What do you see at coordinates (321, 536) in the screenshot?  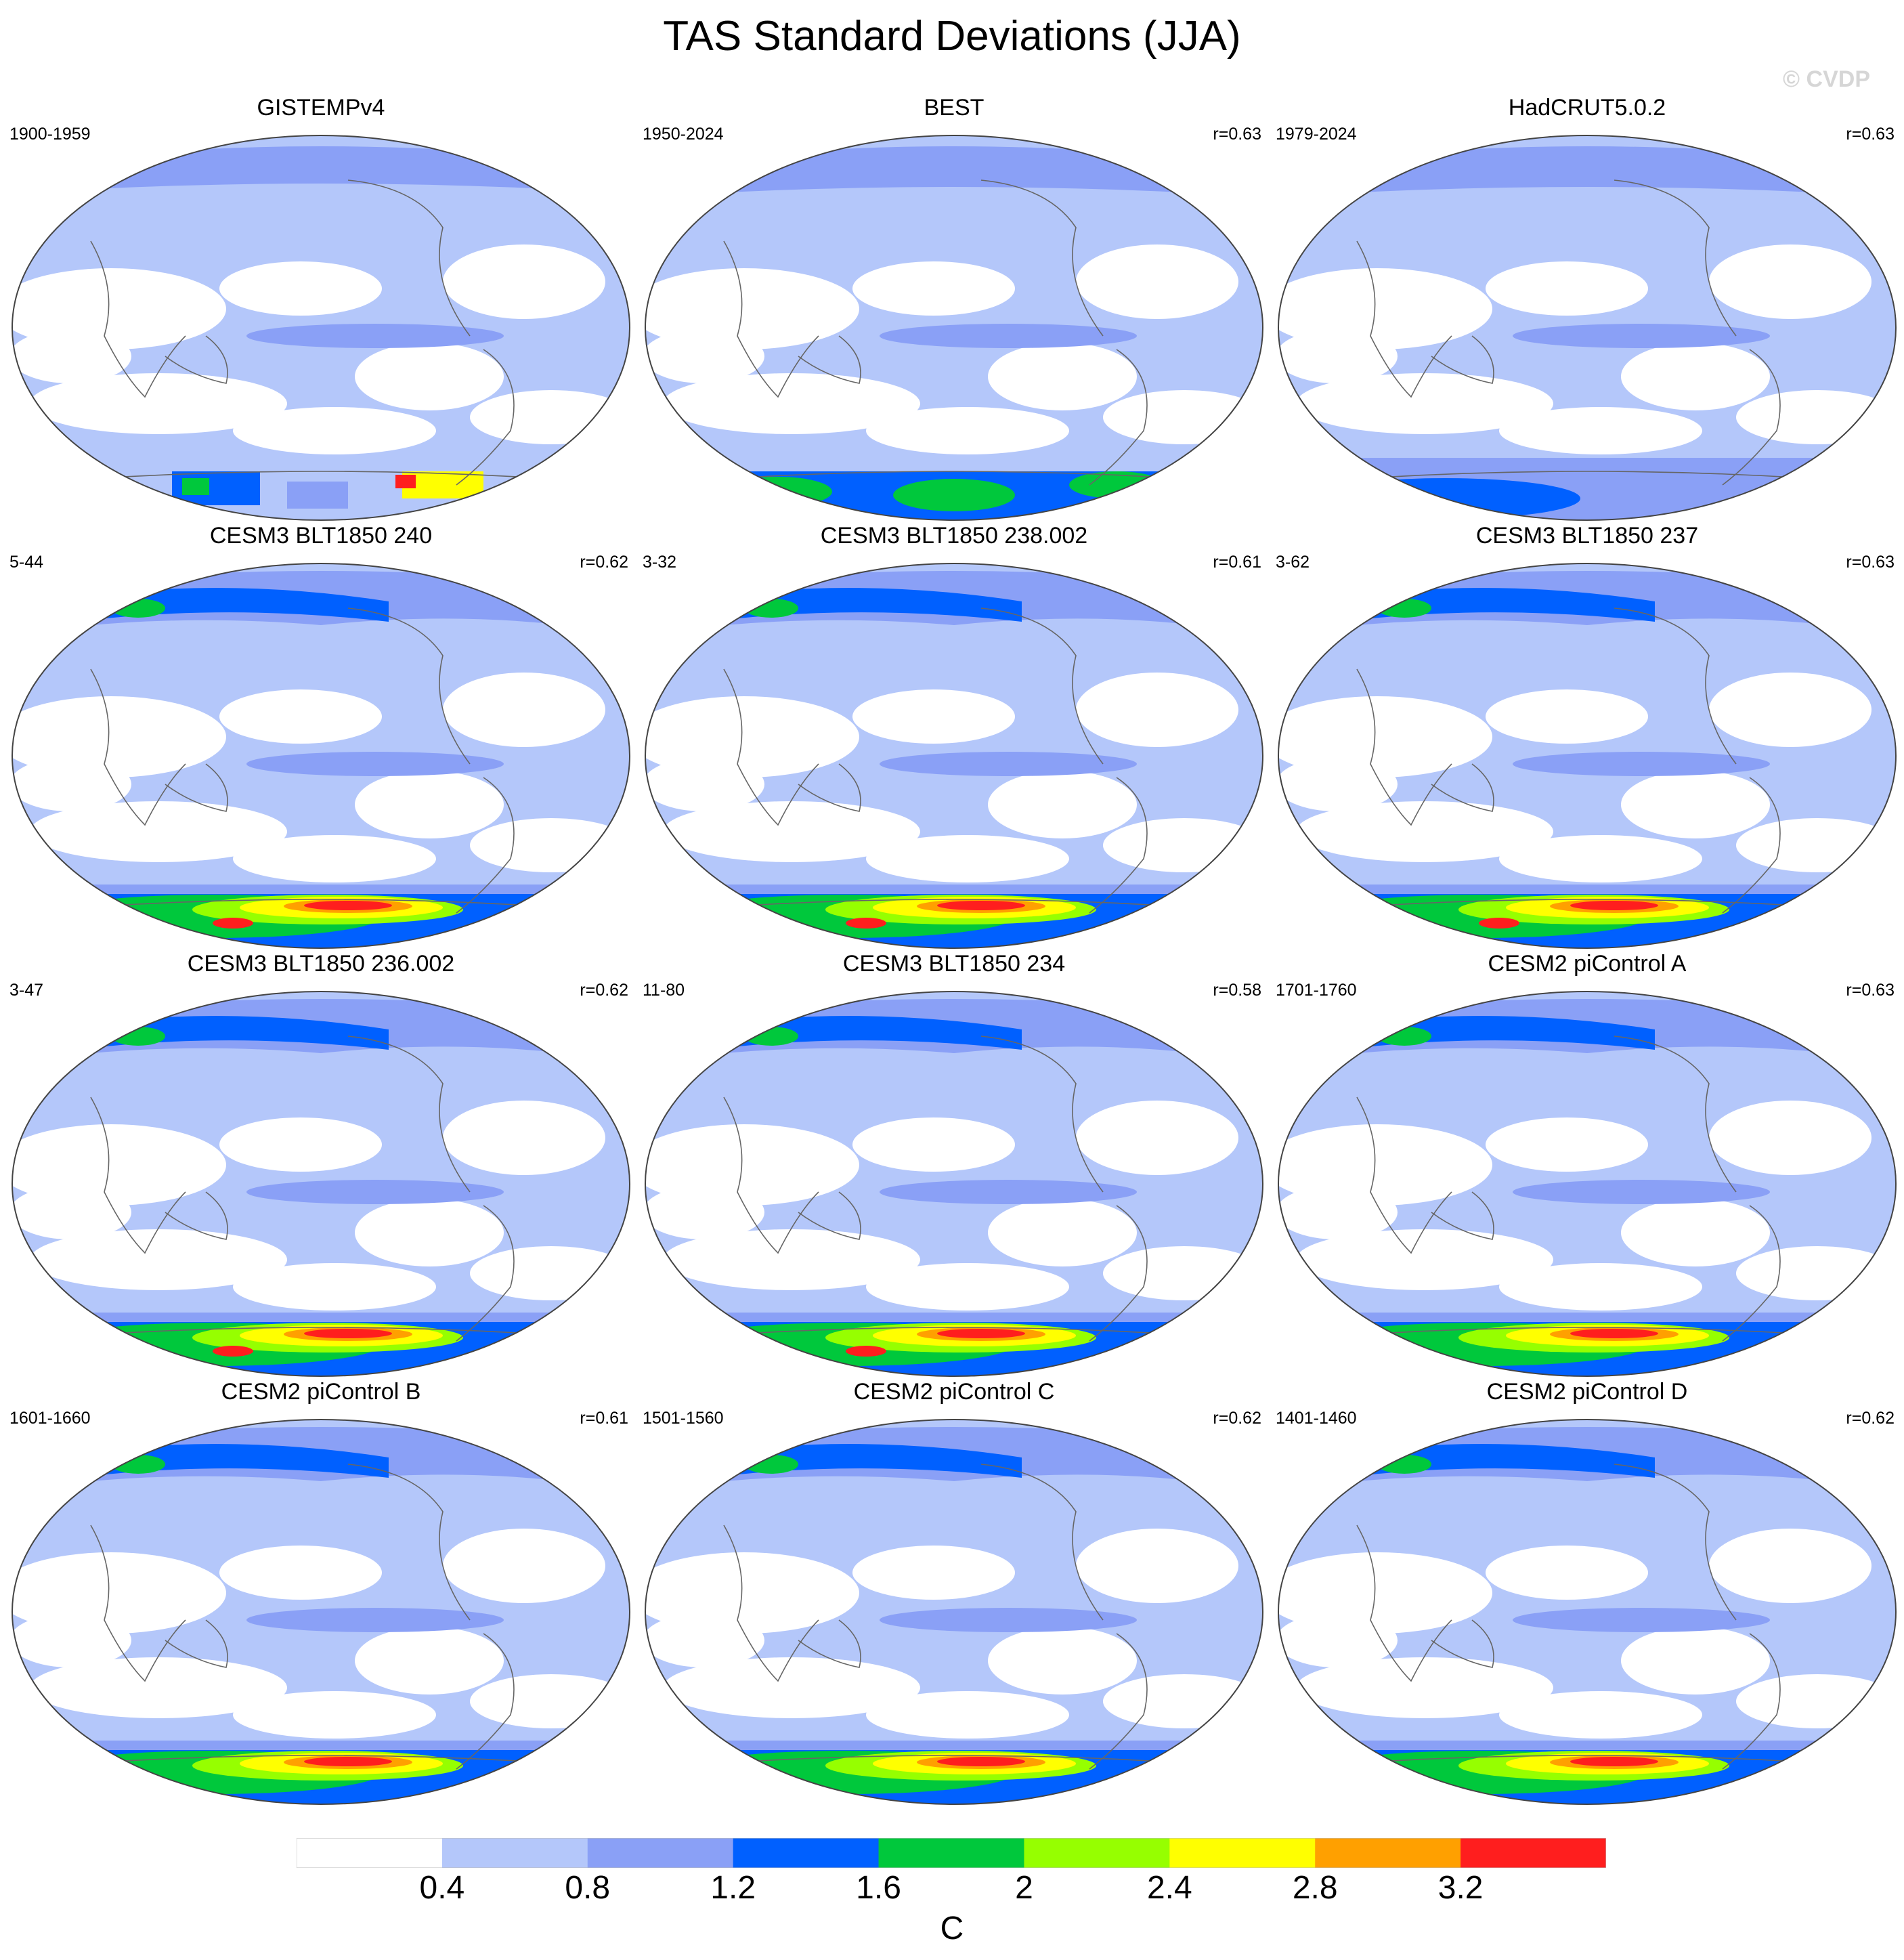 I see `panel-title: CESM3 BLT1850 240` at bounding box center [321, 536].